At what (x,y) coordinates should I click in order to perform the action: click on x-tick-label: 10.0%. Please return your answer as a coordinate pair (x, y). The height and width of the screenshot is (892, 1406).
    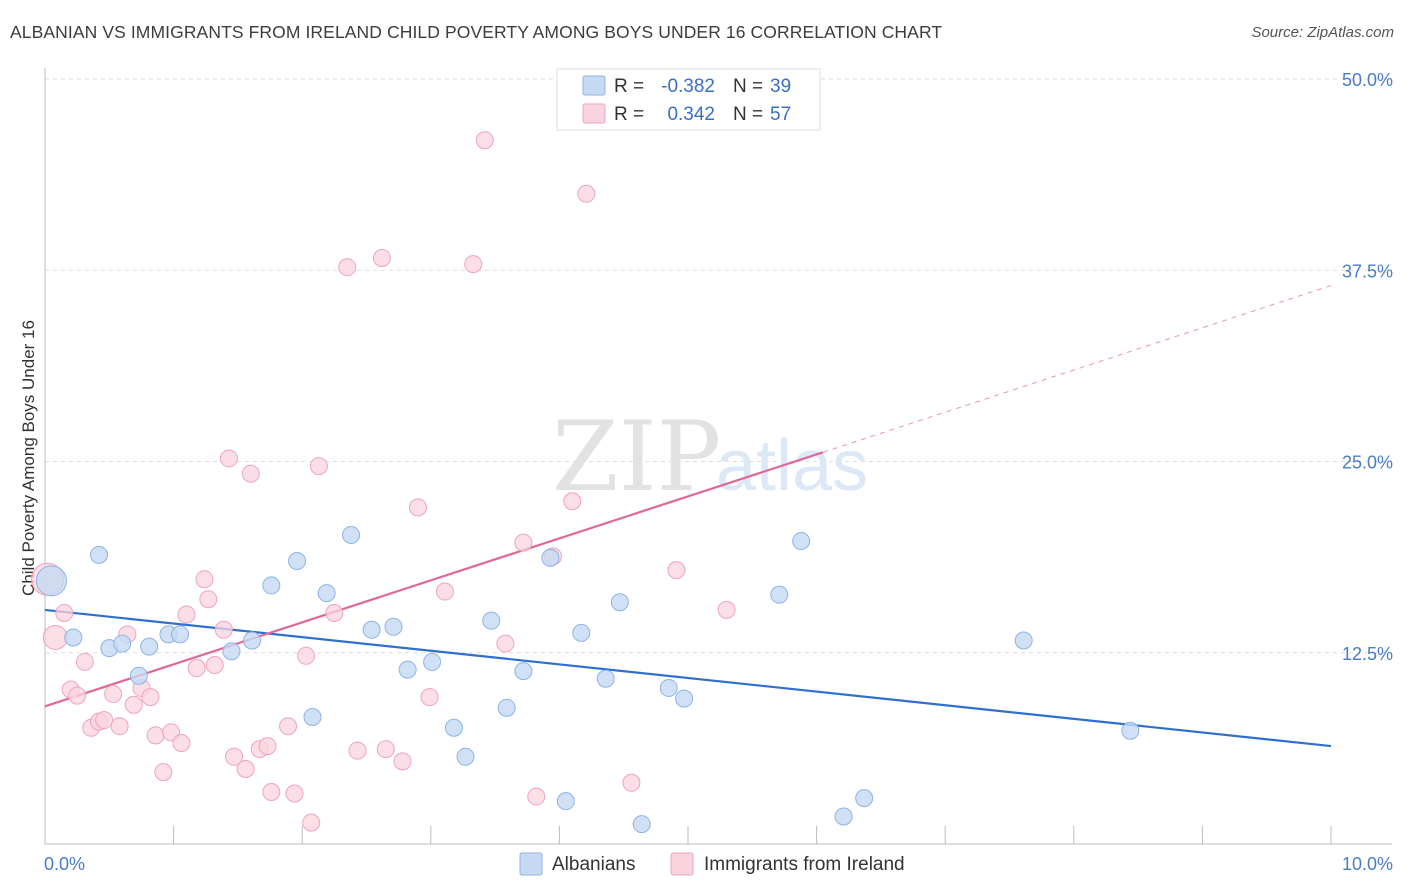
    Looking at the image, I should click on (1367, 864).